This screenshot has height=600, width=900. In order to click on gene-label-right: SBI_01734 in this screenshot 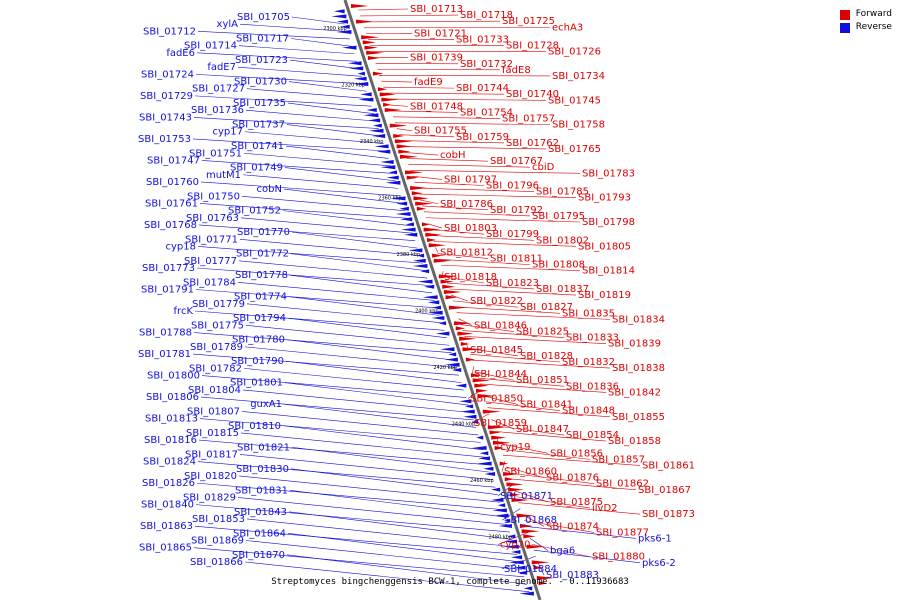, I will do `click(578, 76)`.